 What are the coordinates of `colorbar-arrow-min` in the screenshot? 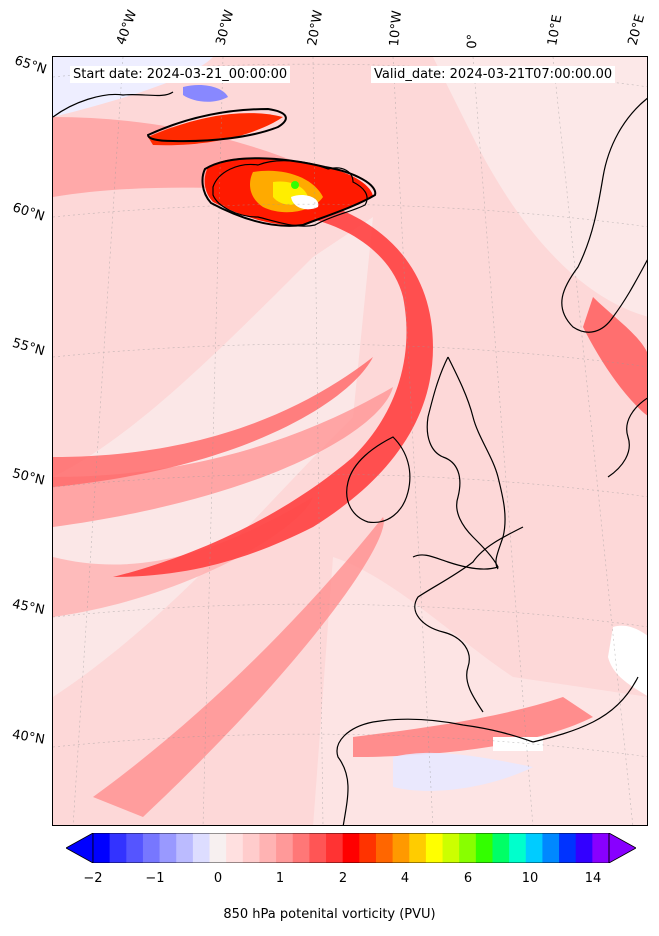 It's located at (80, 848).